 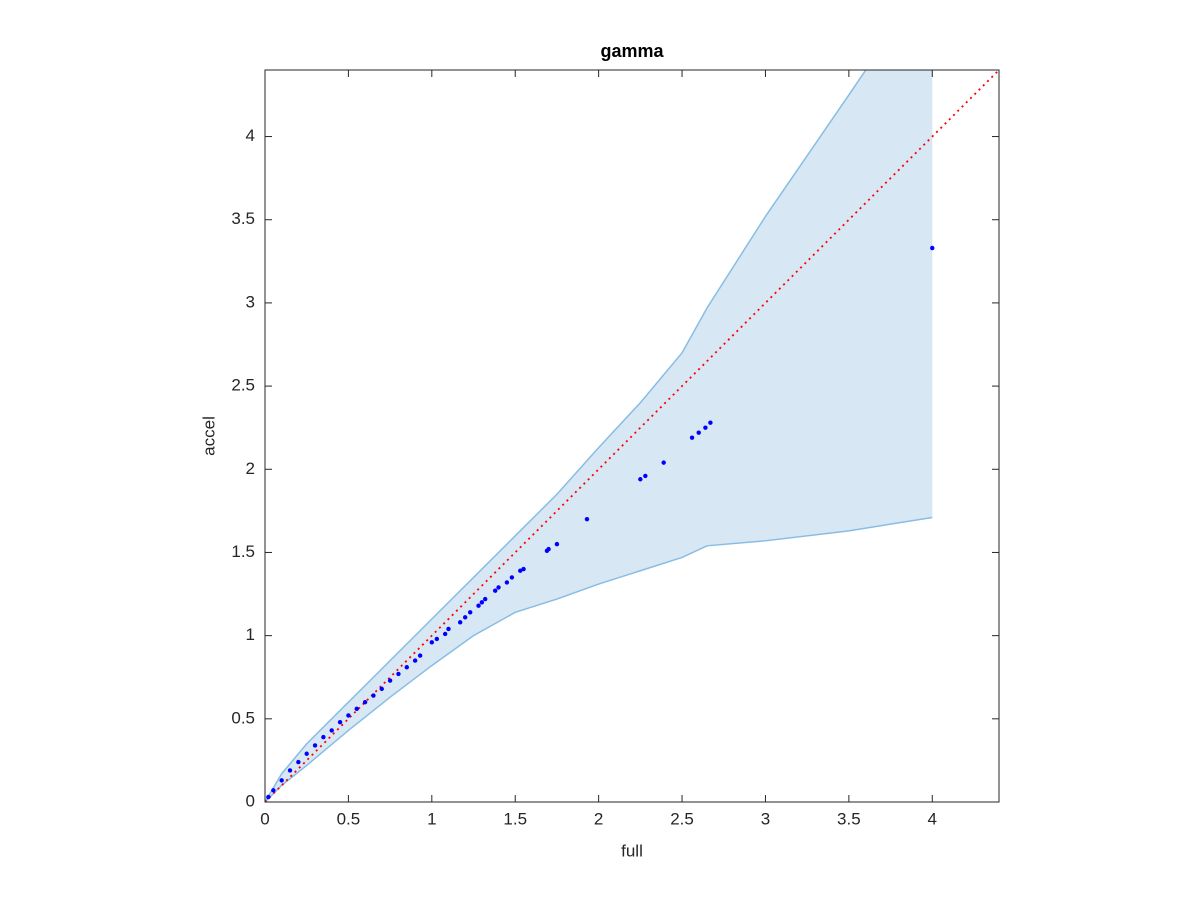 I want to click on y-tick-label: 2, so click(x=250, y=468).